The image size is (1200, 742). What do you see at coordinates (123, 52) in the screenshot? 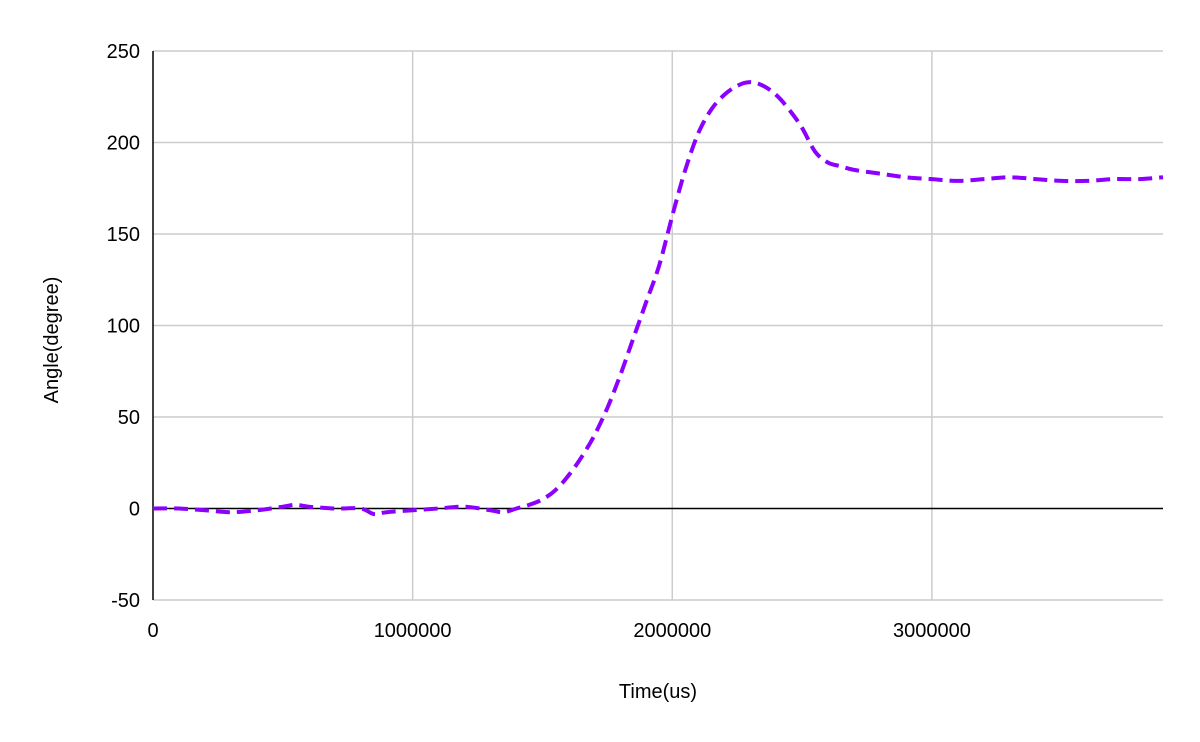
I see `y-tick-label: 250` at bounding box center [123, 52].